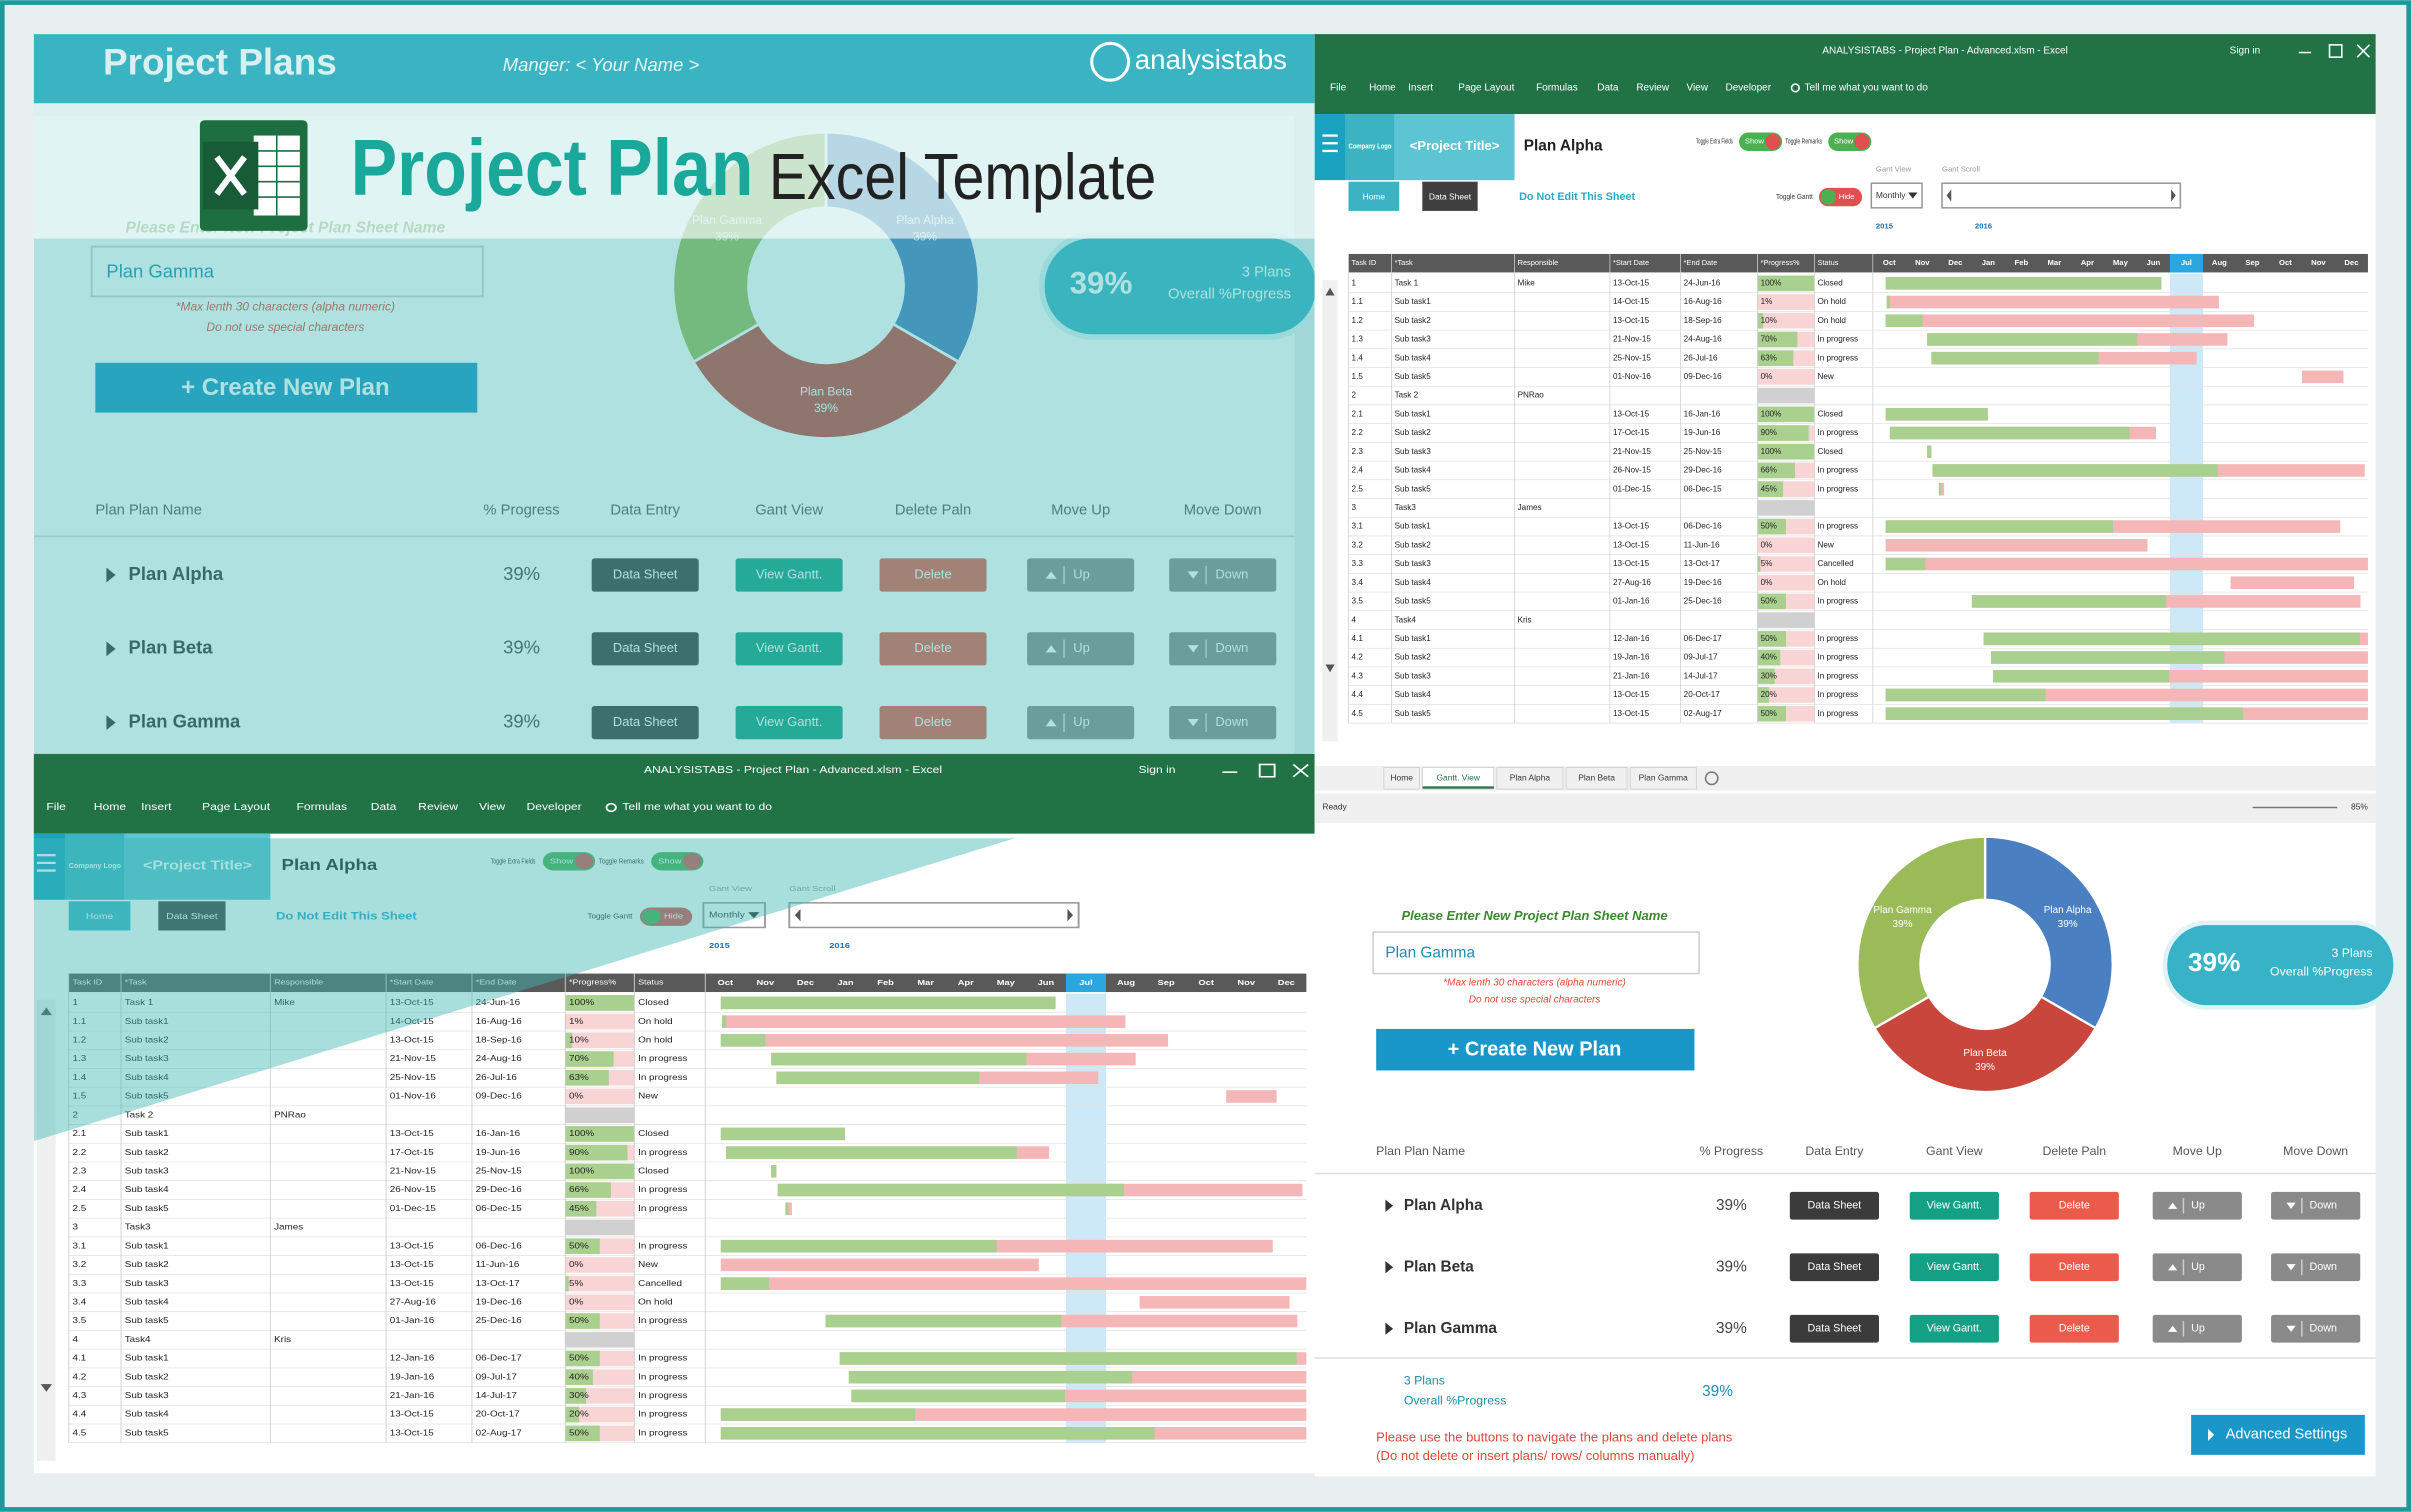 This screenshot has height=1512, width=2411. What do you see at coordinates (1413, 339) in the screenshot?
I see `cell: Sub task3` at bounding box center [1413, 339].